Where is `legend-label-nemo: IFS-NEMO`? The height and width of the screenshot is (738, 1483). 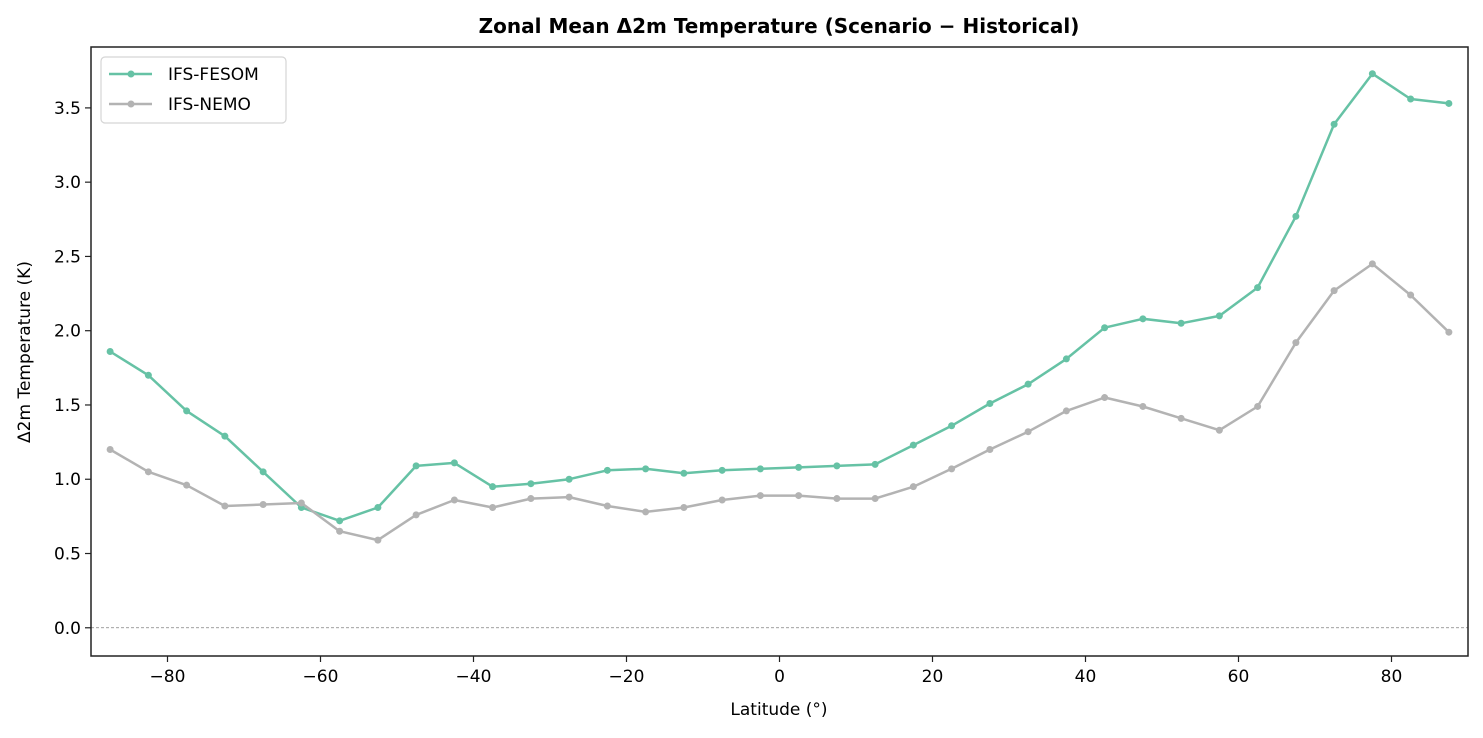
legend-label-nemo: IFS-NEMO is located at coordinates (209, 105).